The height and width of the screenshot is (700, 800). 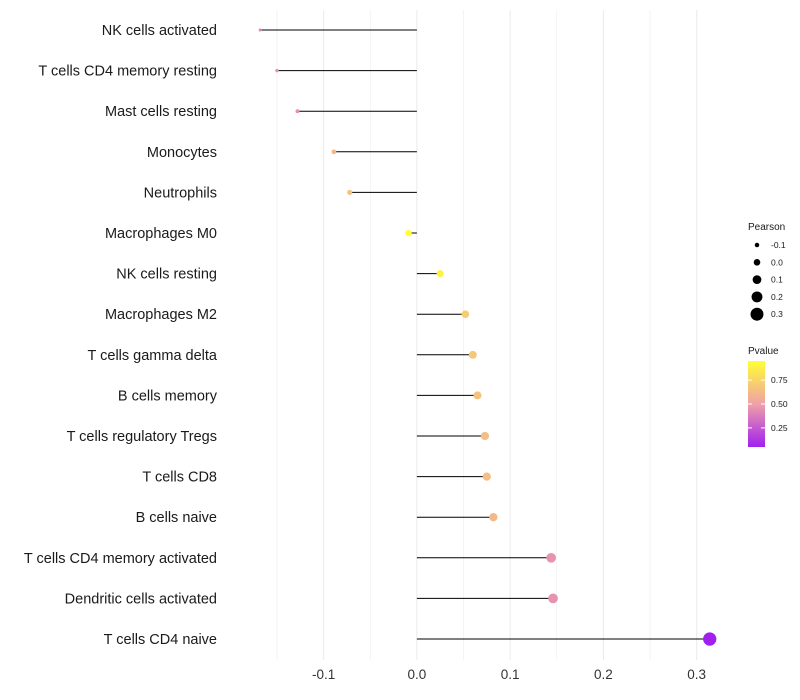 What do you see at coordinates (323, 674) in the screenshot?
I see `x-tick-label: -0.1` at bounding box center [323, 674].